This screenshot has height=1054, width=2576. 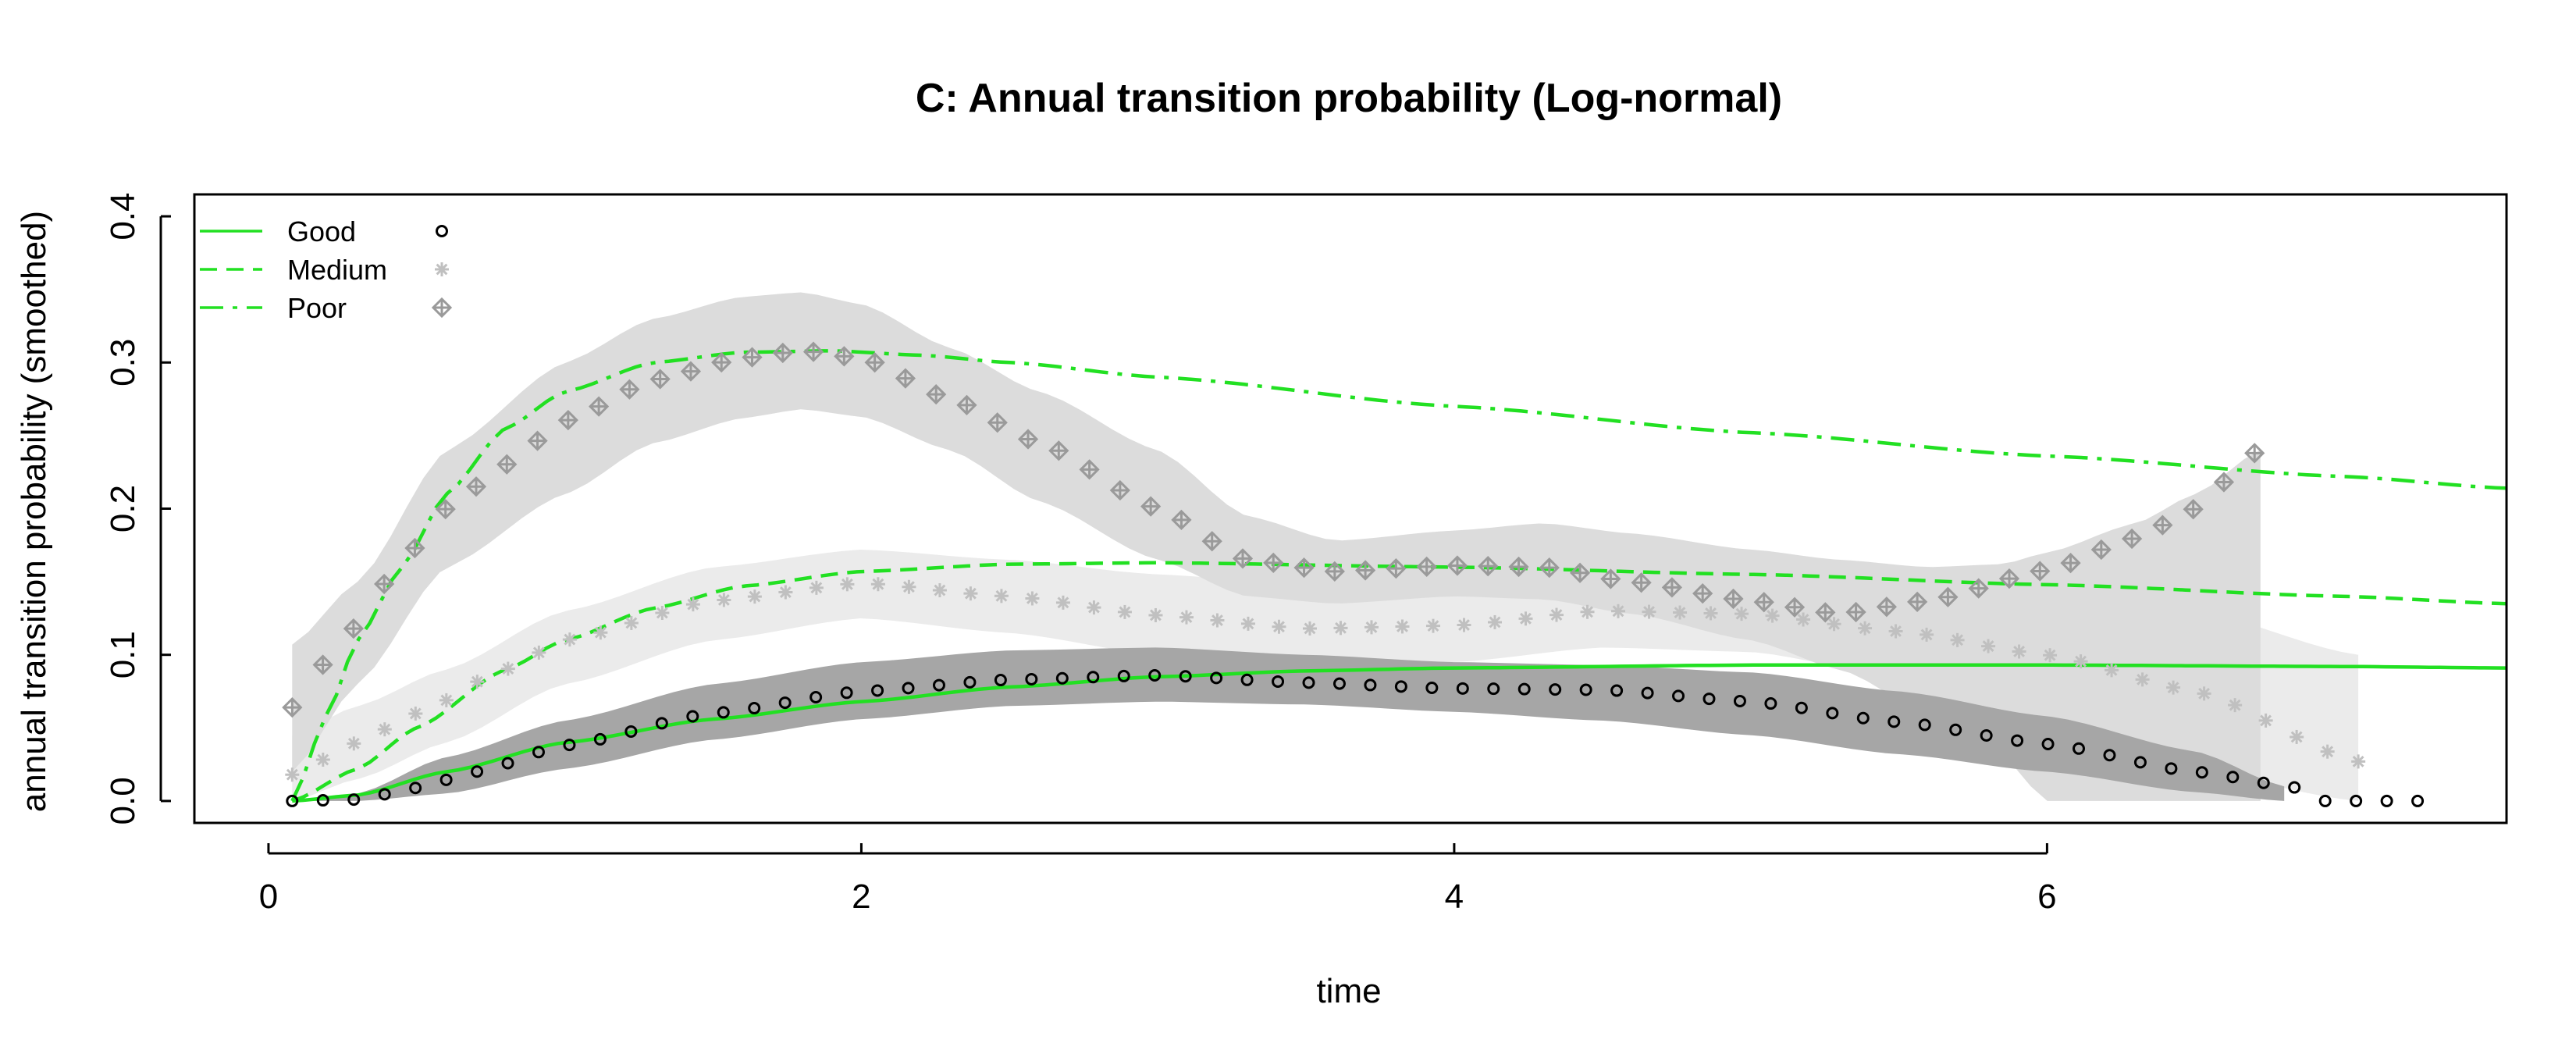 I want to click on x-tick-label: 0, so click(x=268, y=897).